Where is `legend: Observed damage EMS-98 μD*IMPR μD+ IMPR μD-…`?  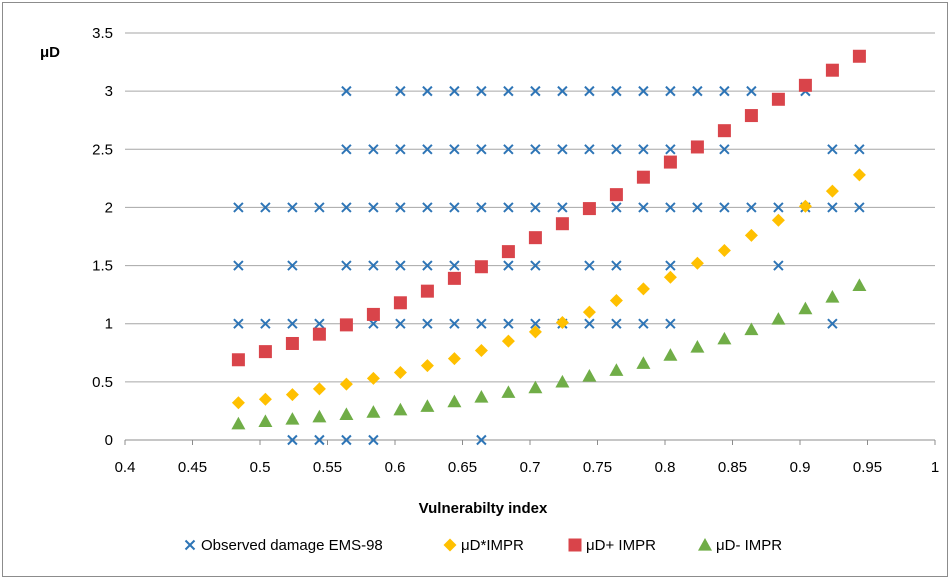
legend: Observed damage EMS-98 μD*IMPR μD+ IMPR μD-… is located at coordinates (483, 545).